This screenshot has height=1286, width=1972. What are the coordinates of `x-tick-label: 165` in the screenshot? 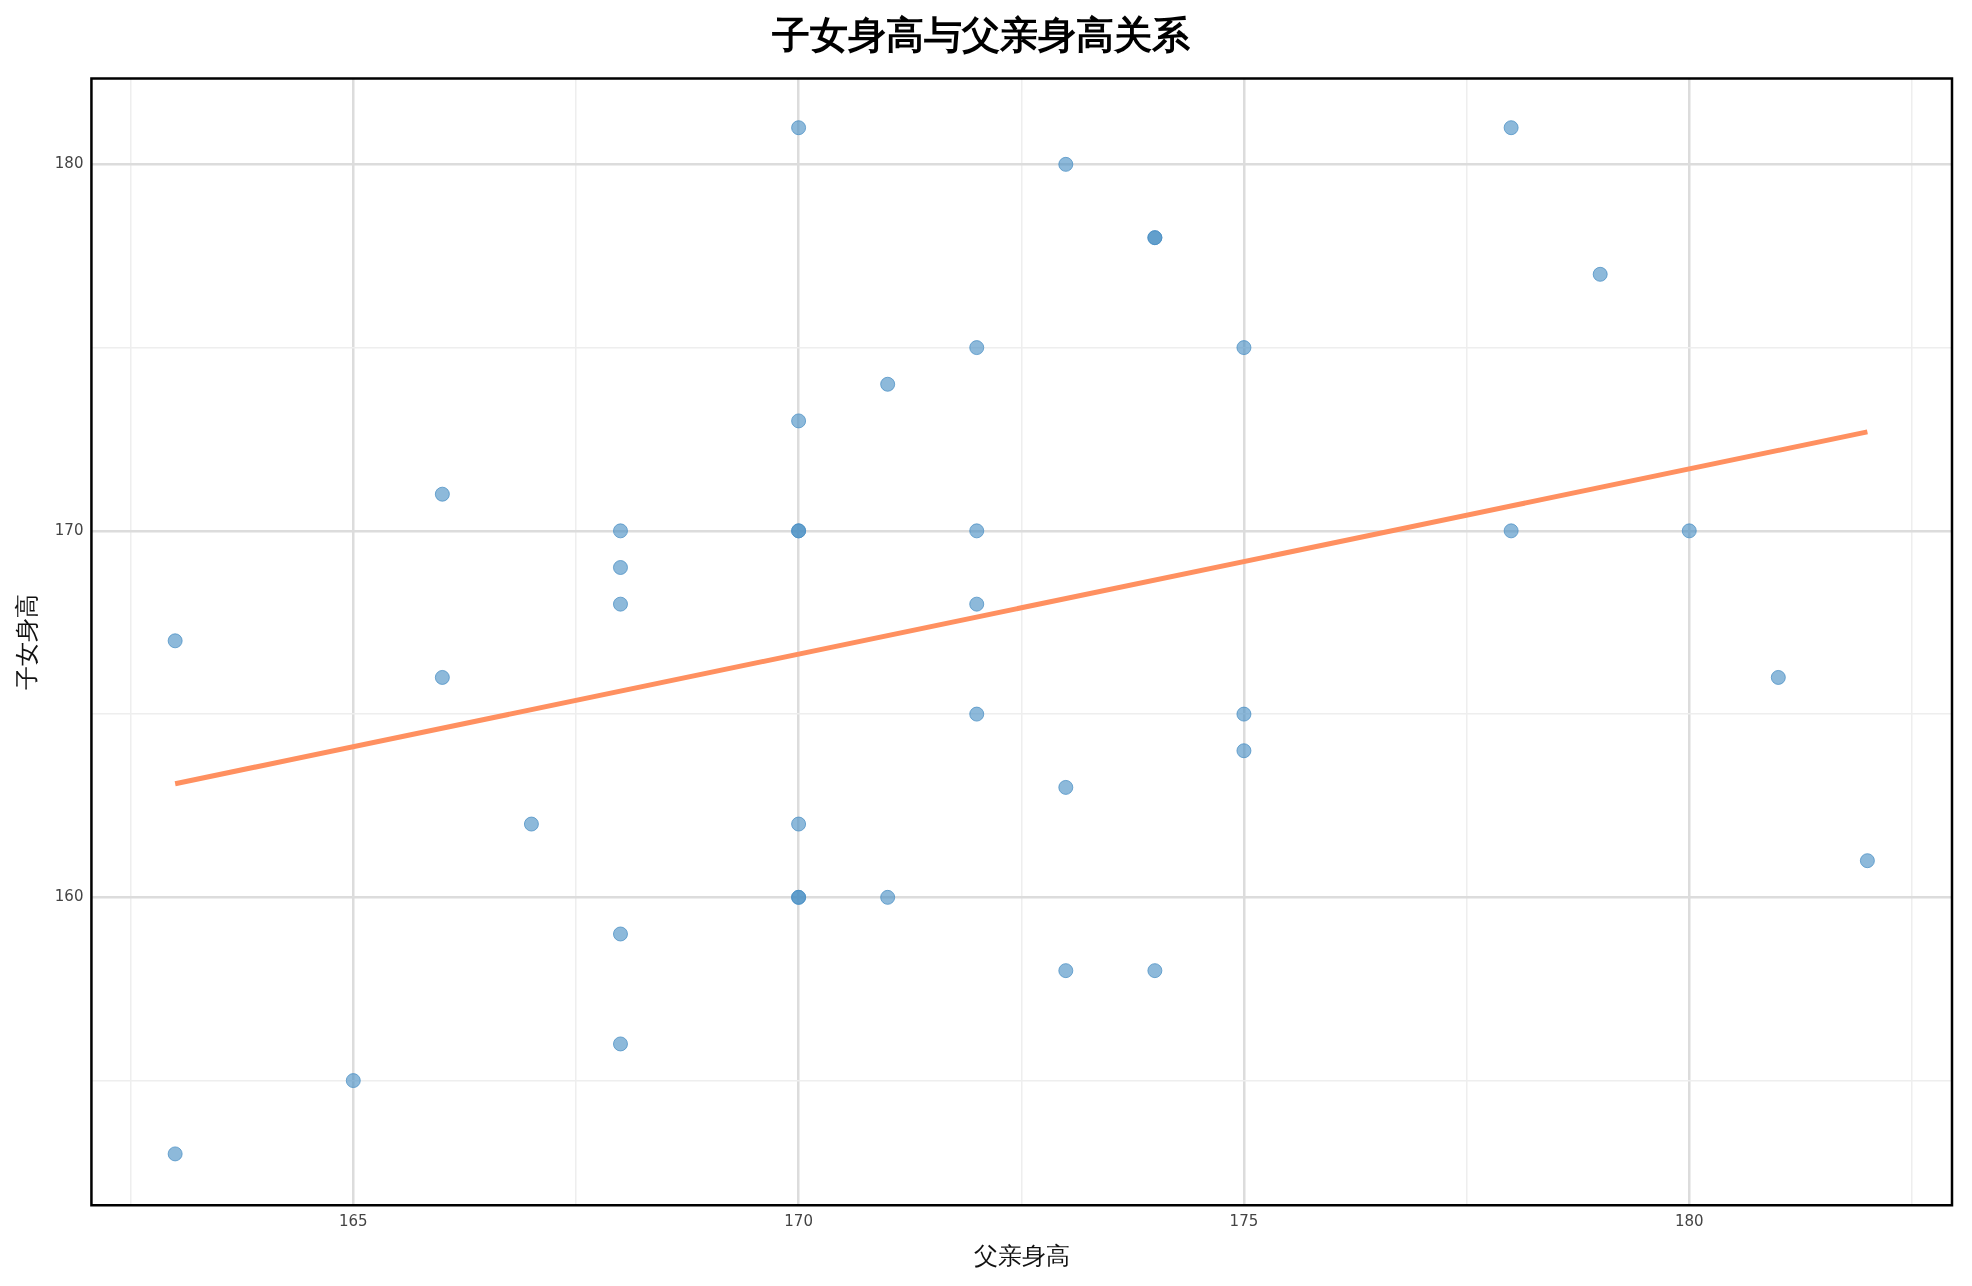 It's located at (353, 1221).